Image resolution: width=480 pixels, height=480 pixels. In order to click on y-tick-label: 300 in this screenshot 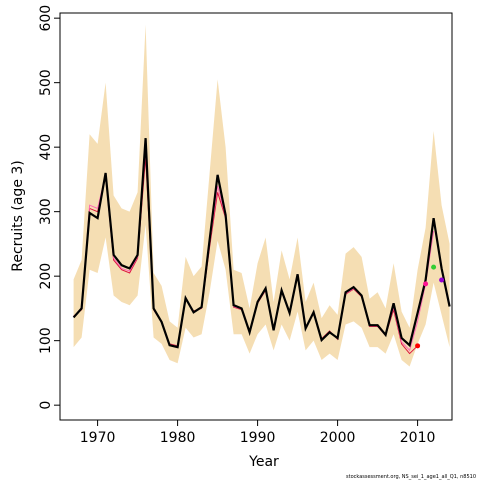, I will do `click(46, 211)`.